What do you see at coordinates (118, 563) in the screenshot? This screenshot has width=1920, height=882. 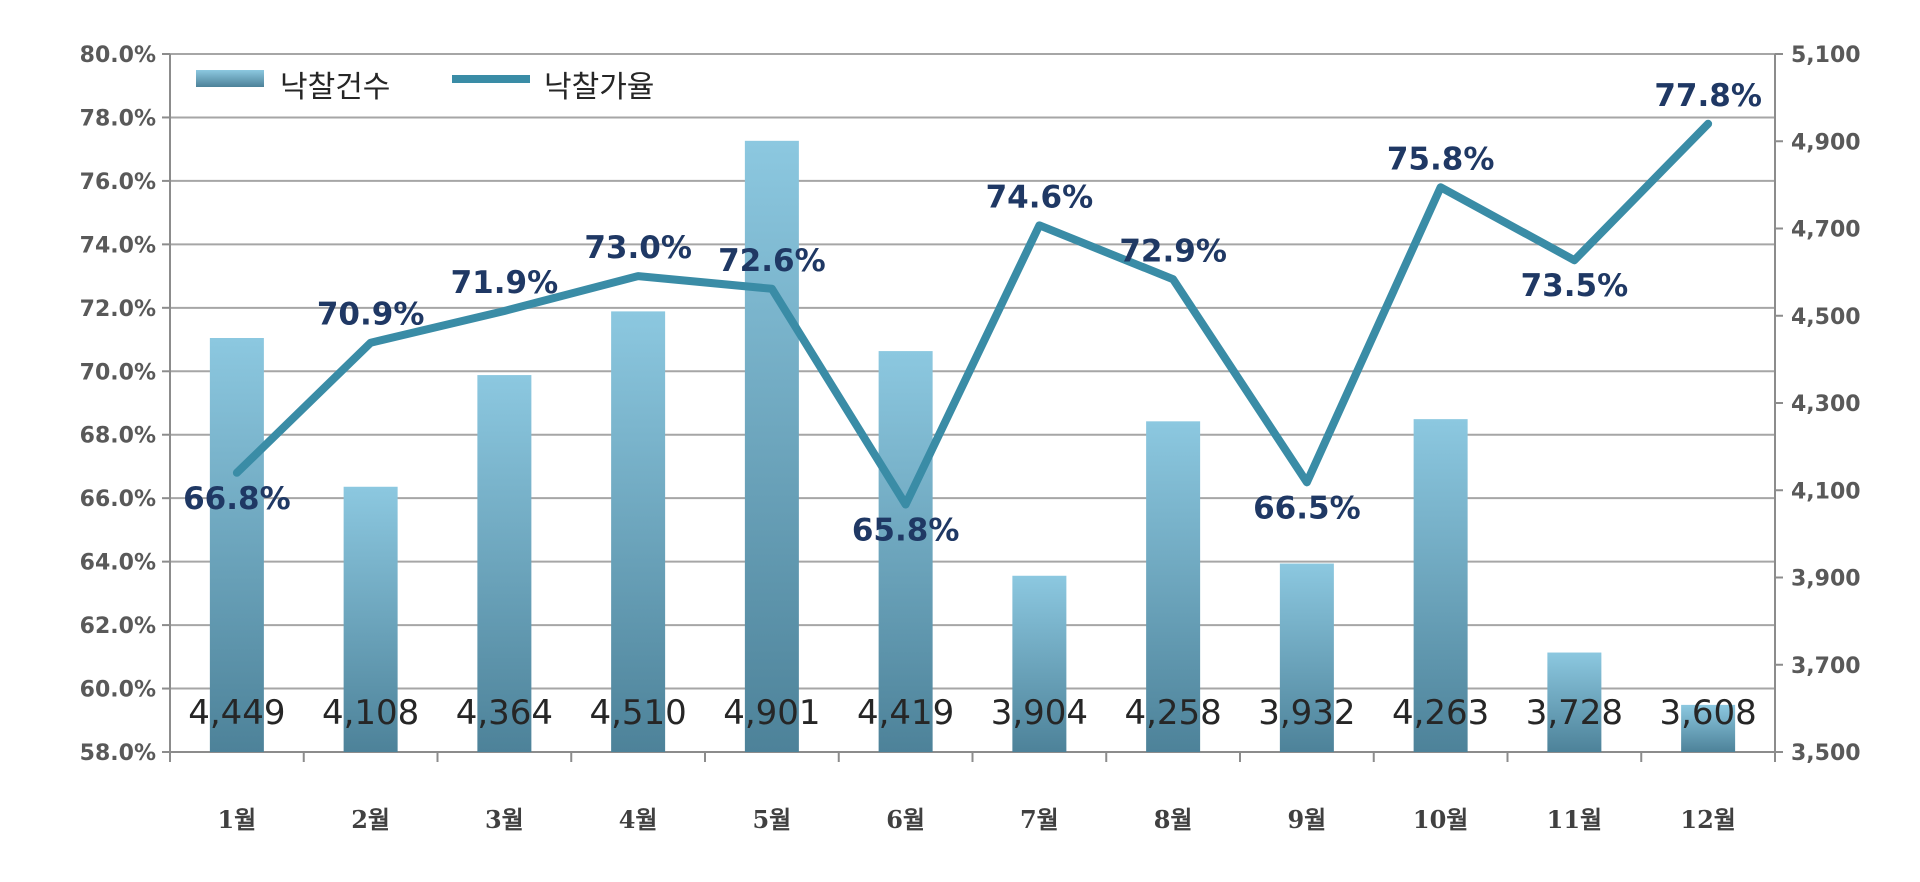 I see `left-tick-label: 64.0%` at bounding box center [118, 563].